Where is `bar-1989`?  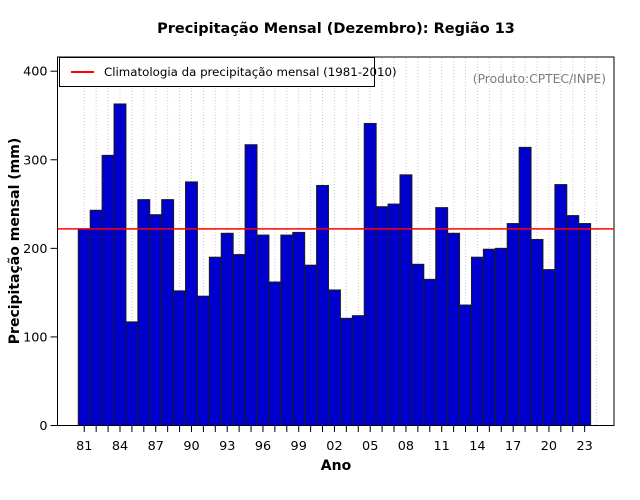
bar-1989 is located at coordinates (180, 358).